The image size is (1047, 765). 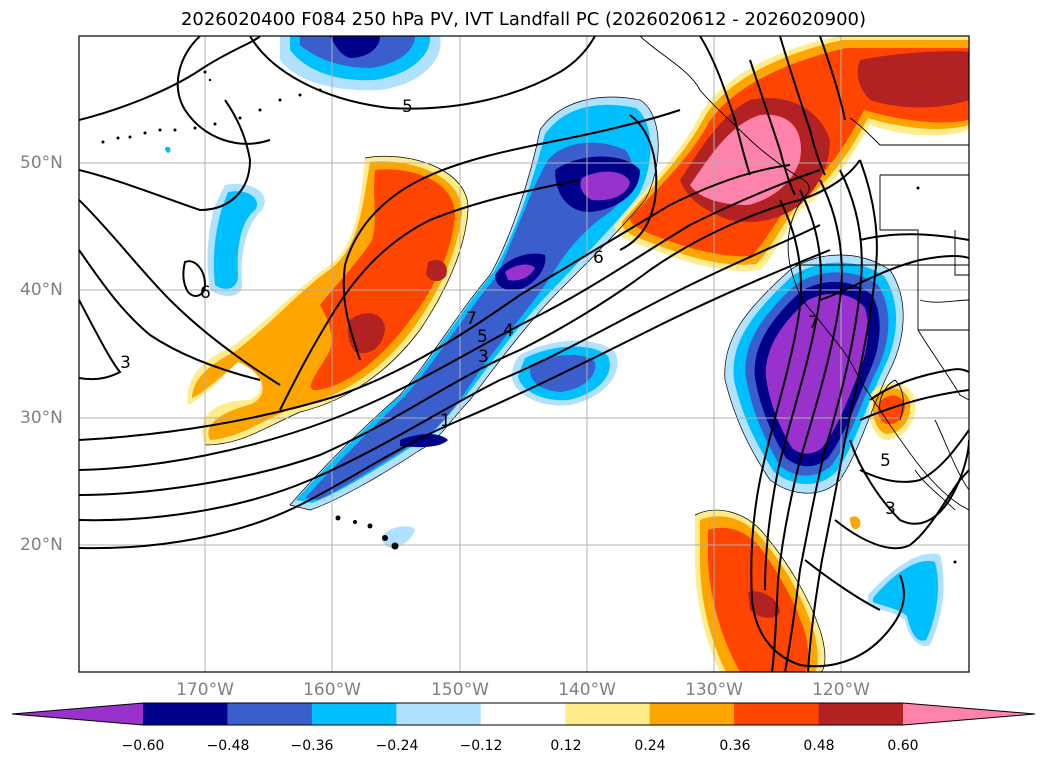 What do you see at coordinates (41, 290) in the screenshot?
I see `lat-label: 40°N` at bounding box center [41, 290].